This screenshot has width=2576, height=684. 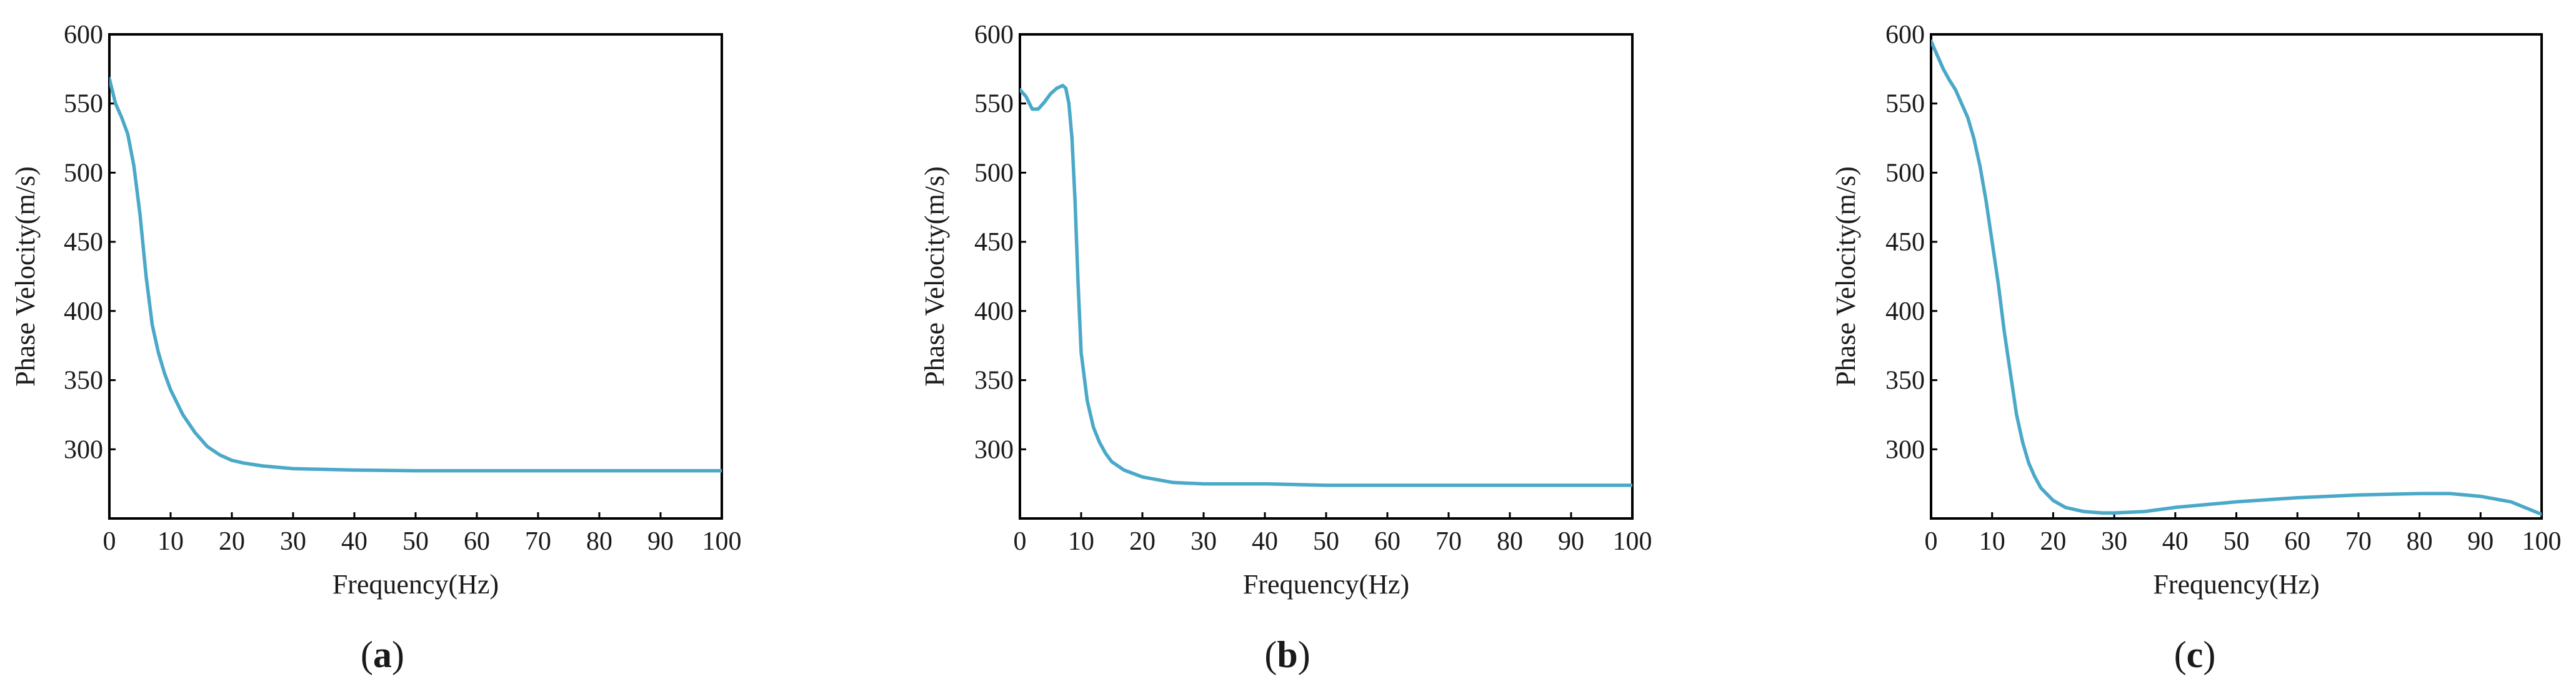 What do you see at coordinates (1287, 654) in the screenshot?
I see `panel-label: (b)` at bounding box center [1287, 654].